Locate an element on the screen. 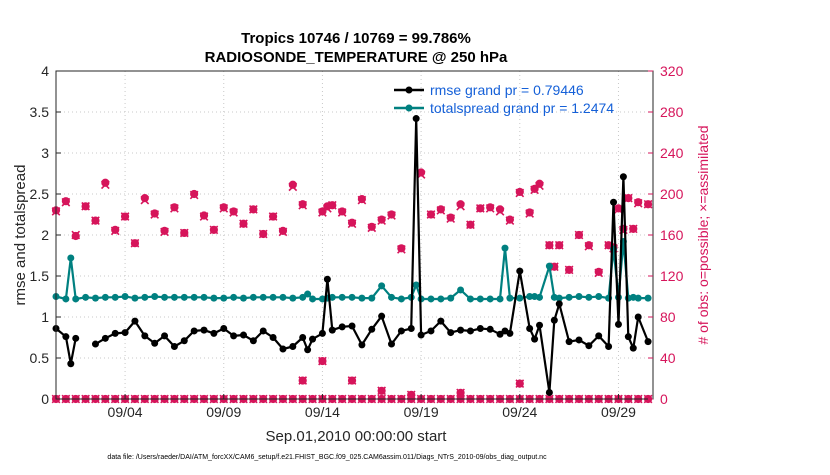 This screenshot has width=830, height=475. legend-spread-marker is located at coordinates (409, 108).